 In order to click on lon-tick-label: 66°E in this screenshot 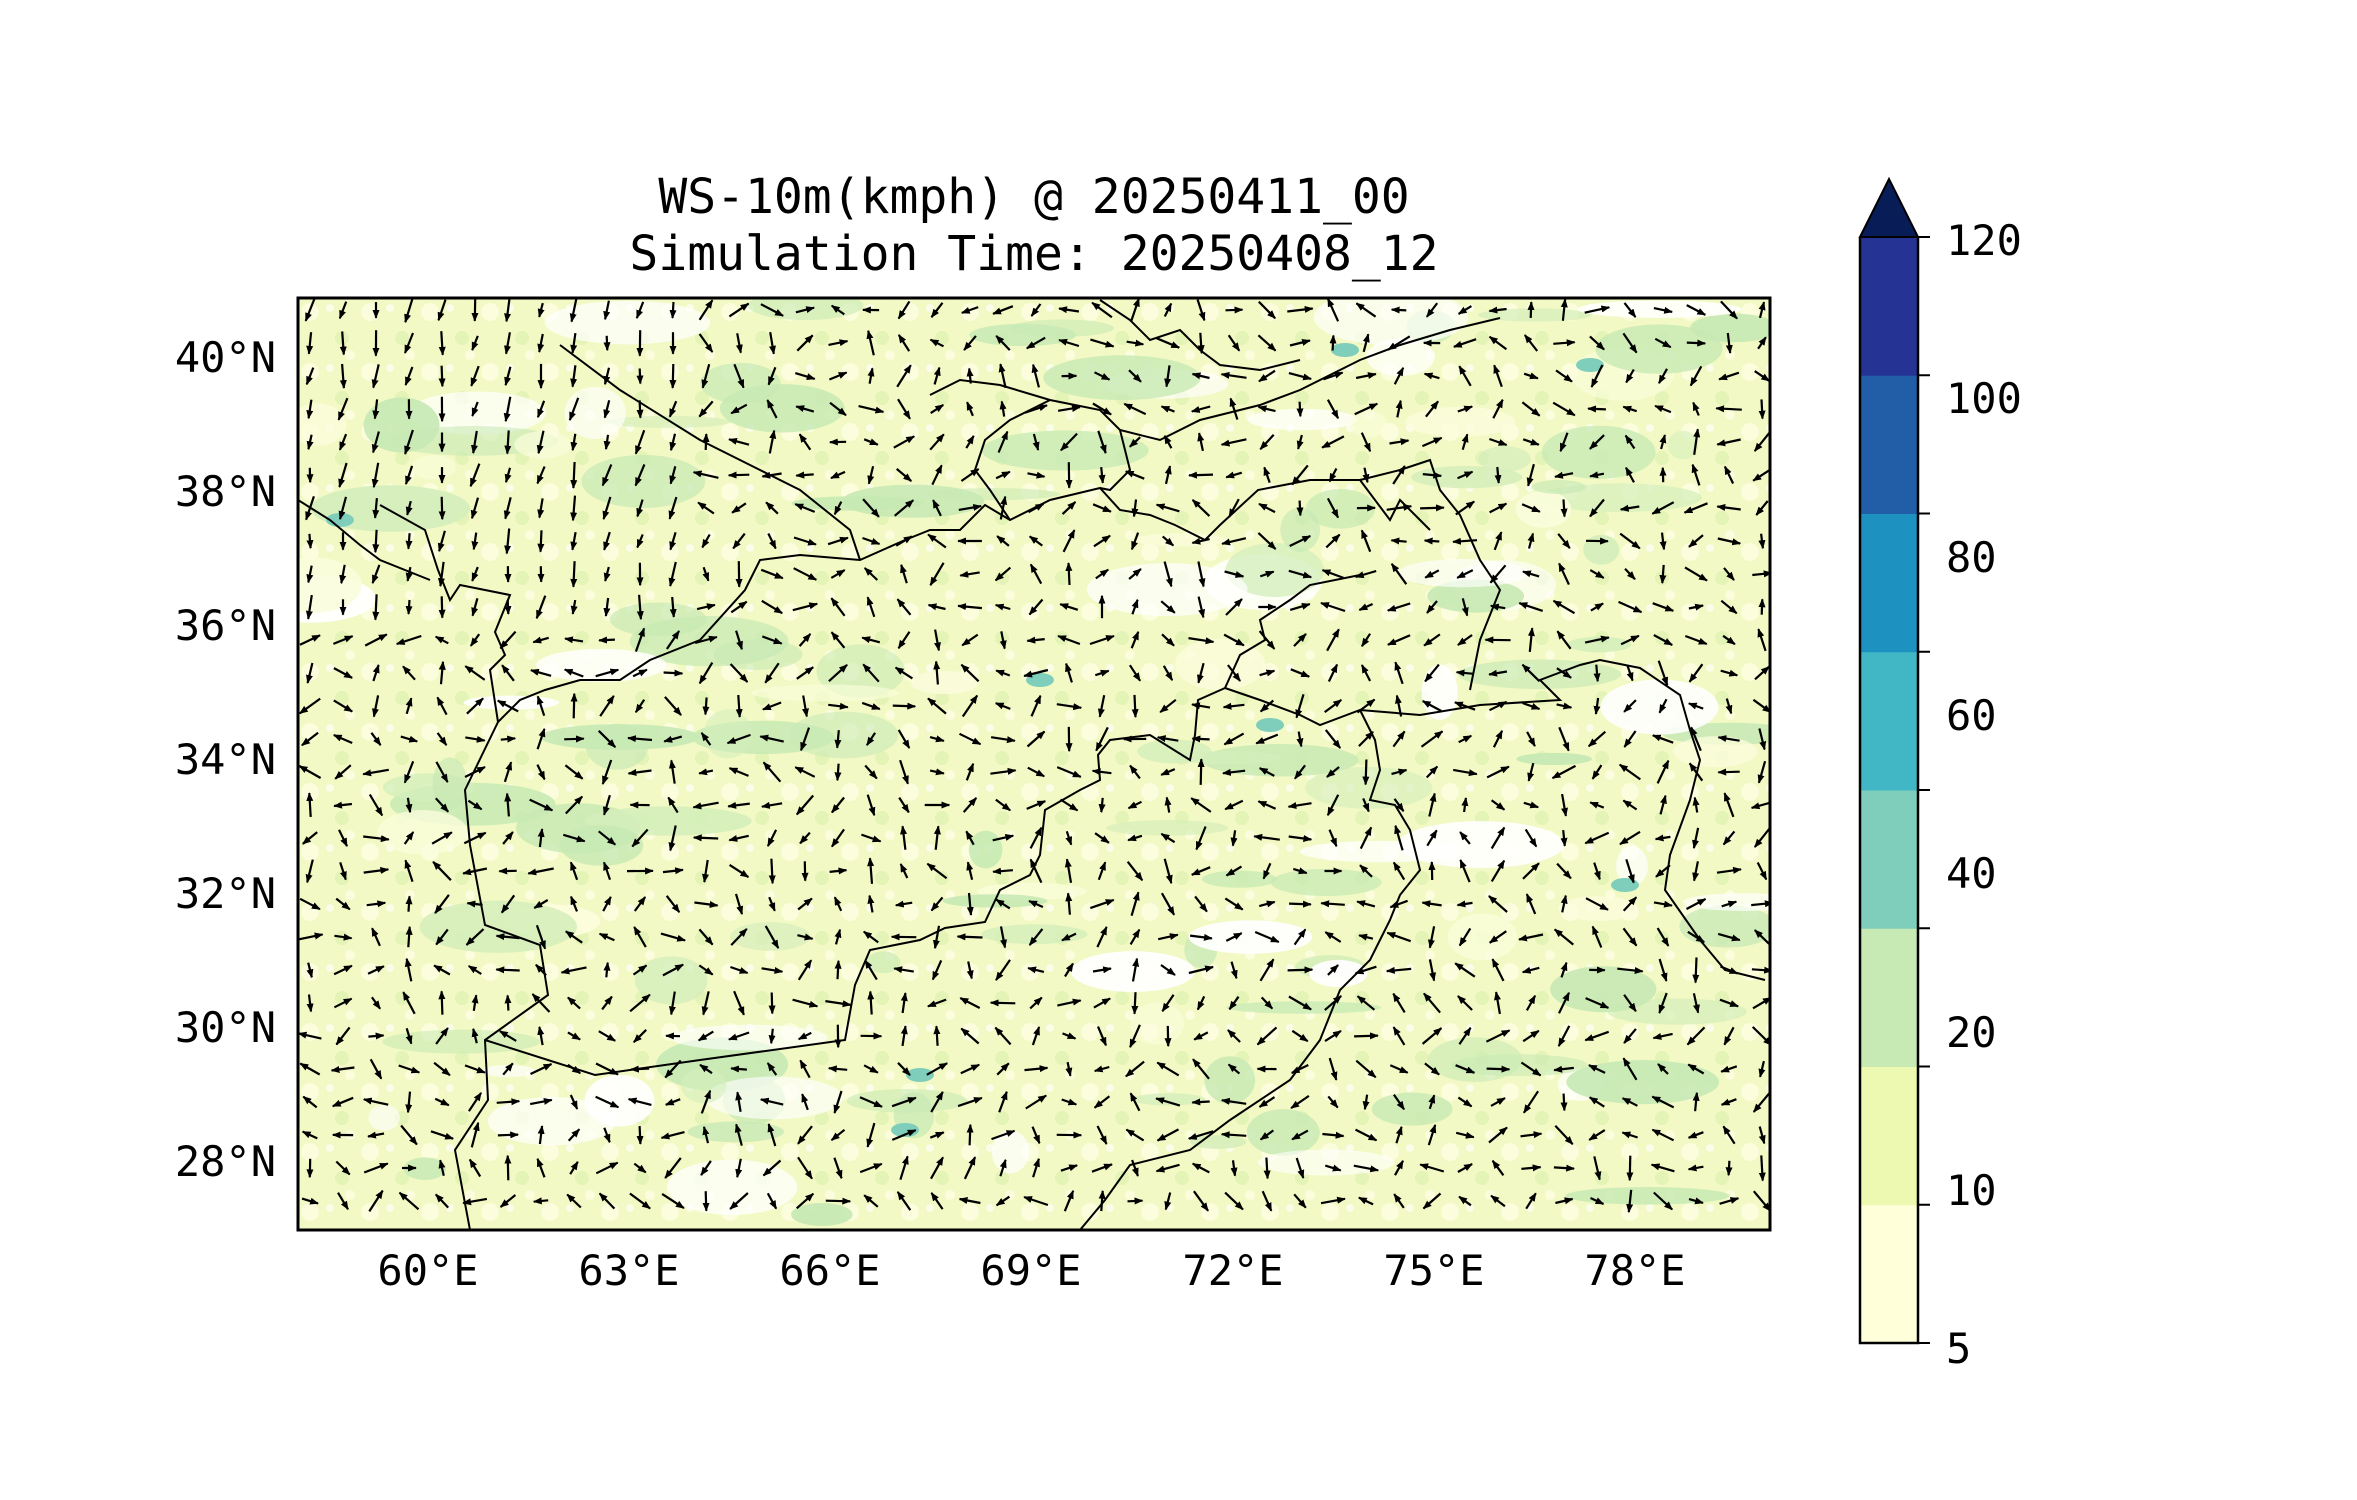, I will do `click(829, 1270)`.